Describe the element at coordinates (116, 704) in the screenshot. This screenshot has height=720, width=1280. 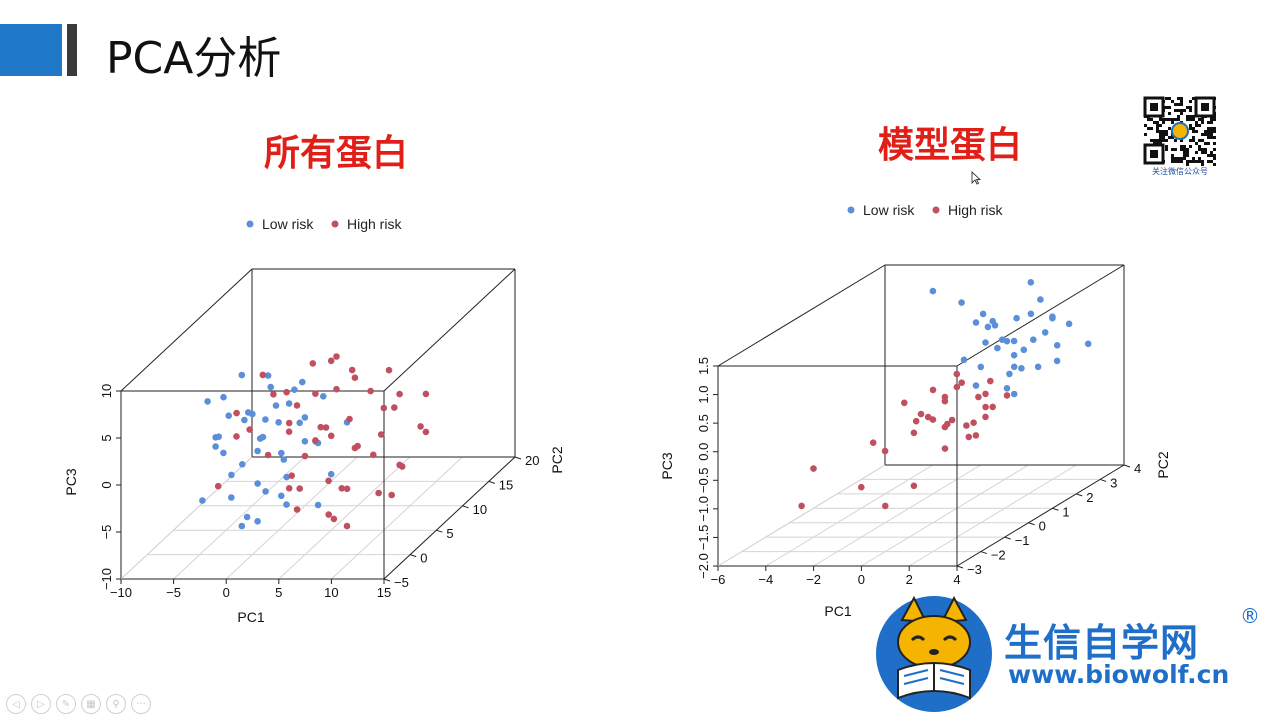
I see `zoom-icon: ⚲` at that location.